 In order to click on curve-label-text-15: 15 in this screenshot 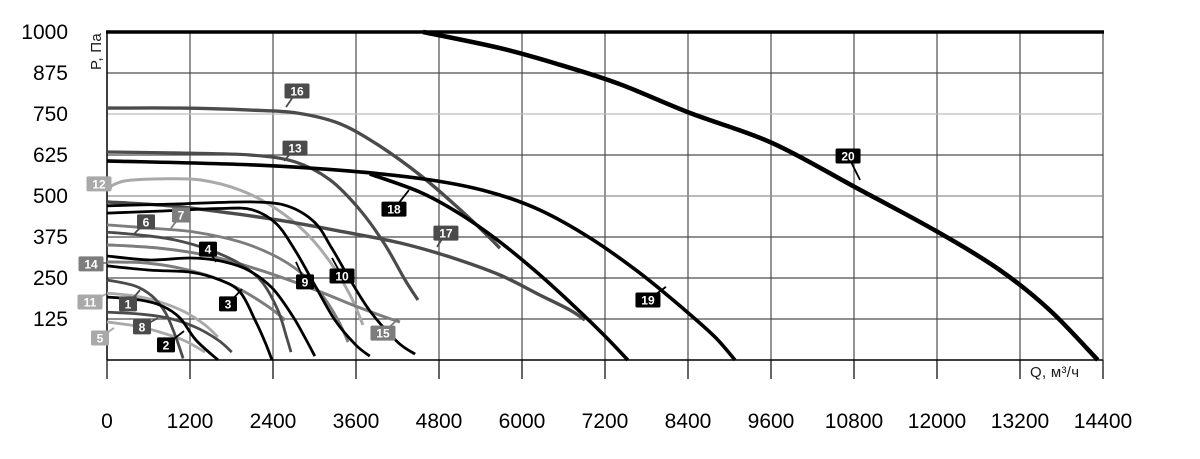, I will do `click(383, 334)`.